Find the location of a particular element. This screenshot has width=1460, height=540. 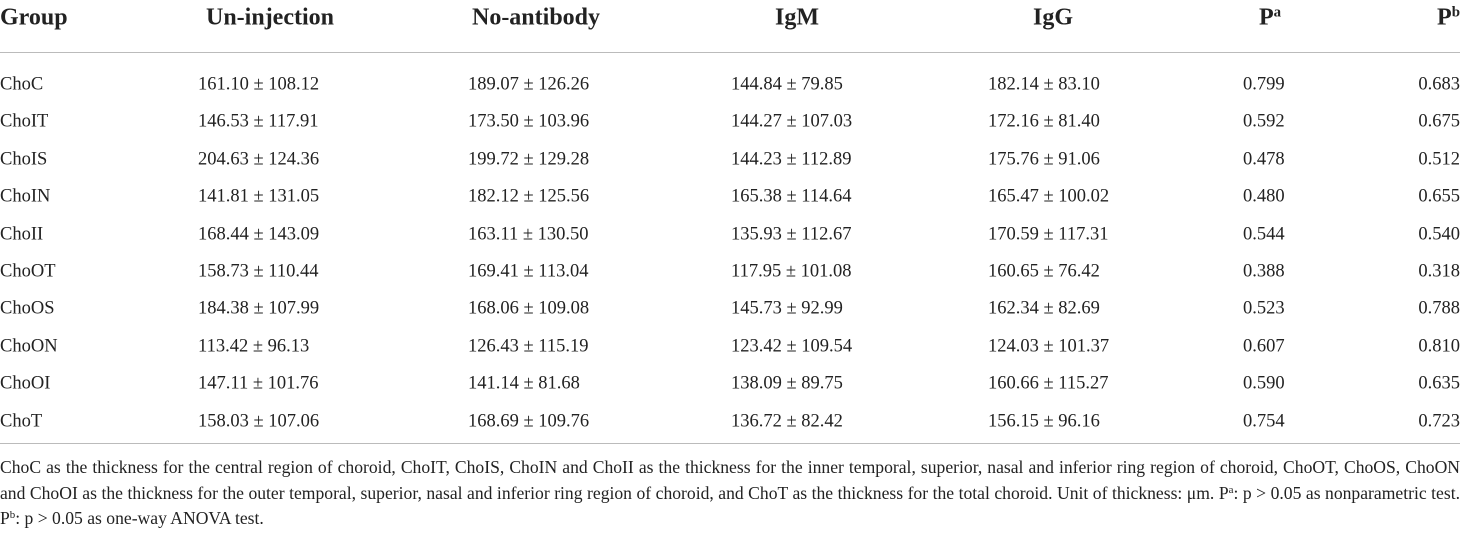

row-label: ChoON is located at coordinates (29, 346).